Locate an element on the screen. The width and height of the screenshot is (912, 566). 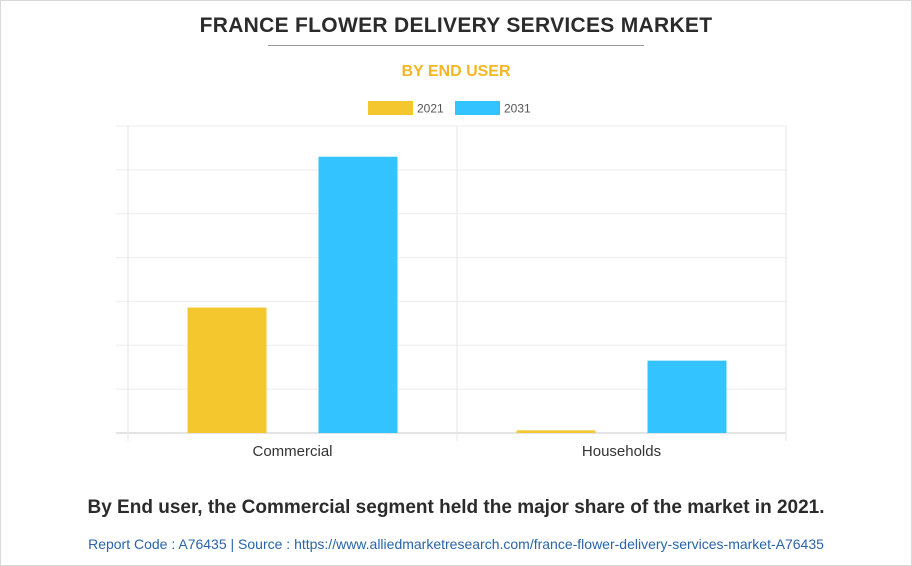
title-divider is located at coordinates (456, 45).